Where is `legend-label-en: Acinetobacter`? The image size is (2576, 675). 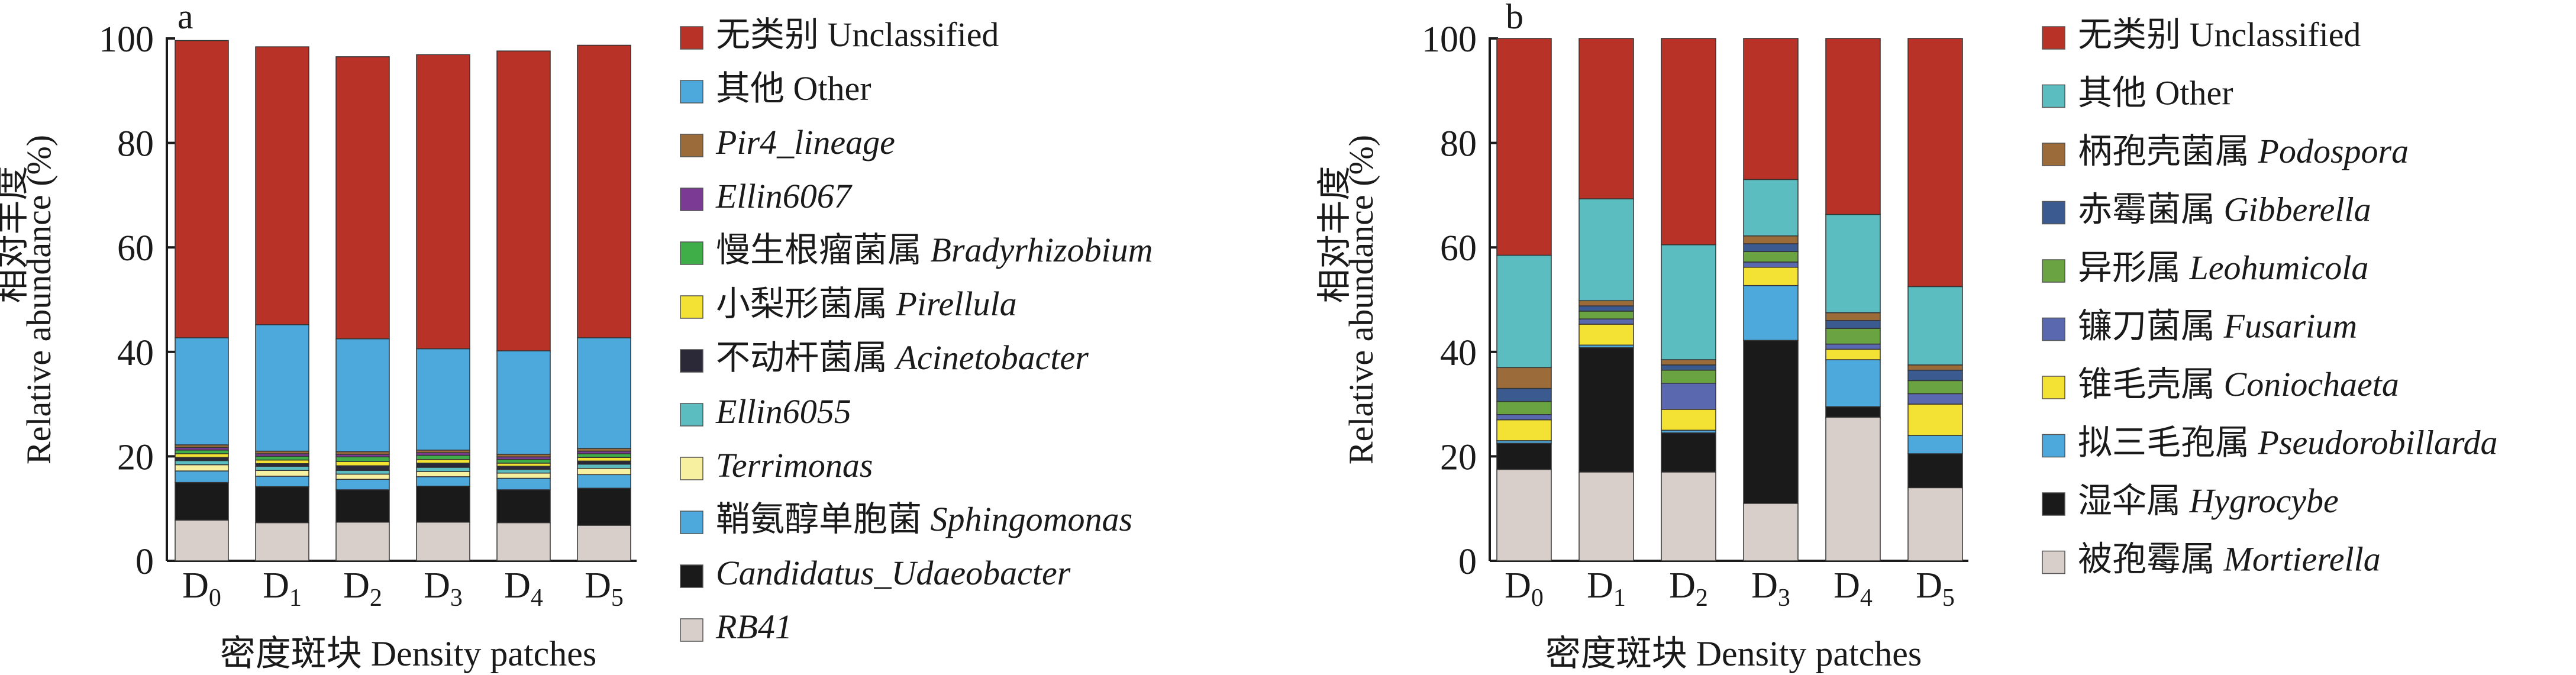
legend-label-en: Acinetobacter is located at coordinates (991, 357).